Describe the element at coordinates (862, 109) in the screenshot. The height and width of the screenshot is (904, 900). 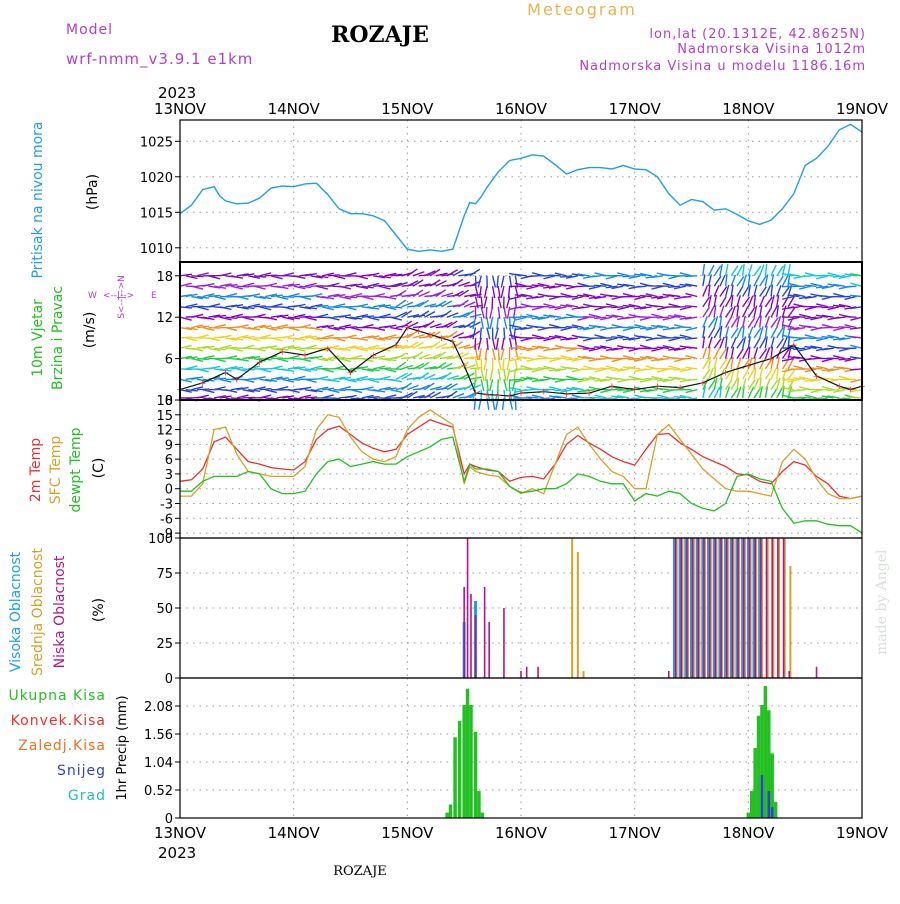
I see `top-date-label: 19NOV` at that location.